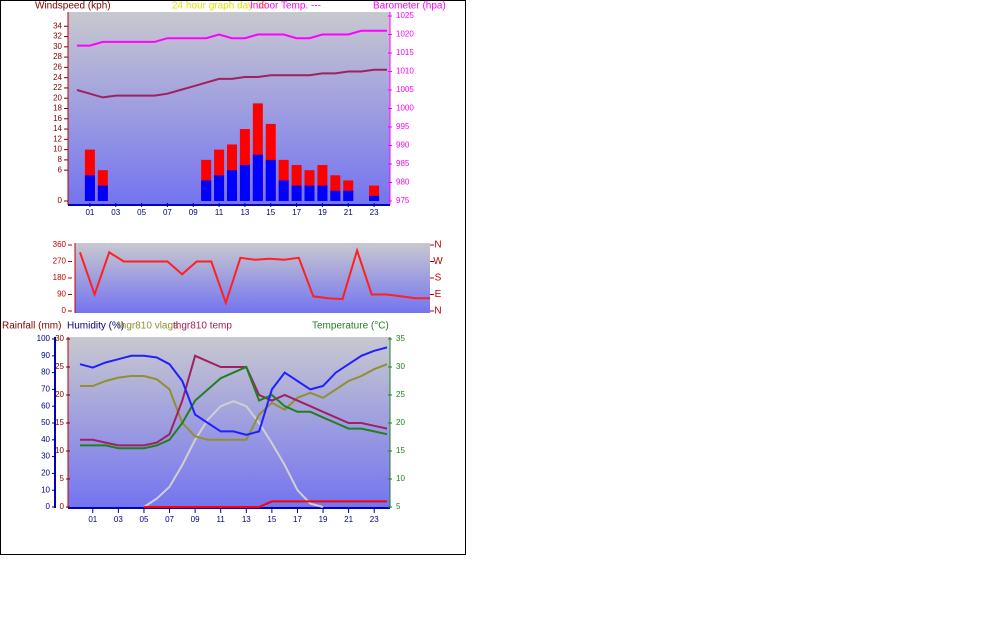 This screenshot has height=620, width=1008. I want to click on y2-tick-label: 980, so click(403, 182).